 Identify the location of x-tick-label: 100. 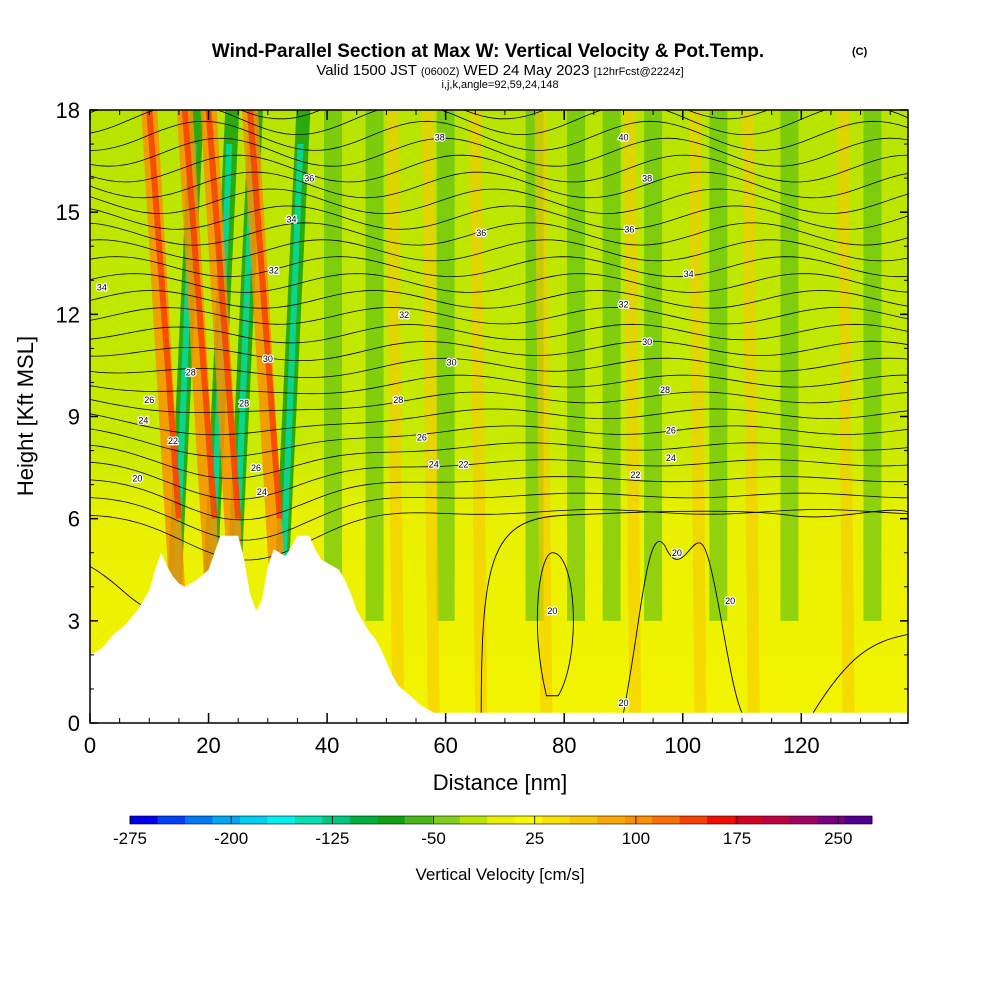
(682, 745).